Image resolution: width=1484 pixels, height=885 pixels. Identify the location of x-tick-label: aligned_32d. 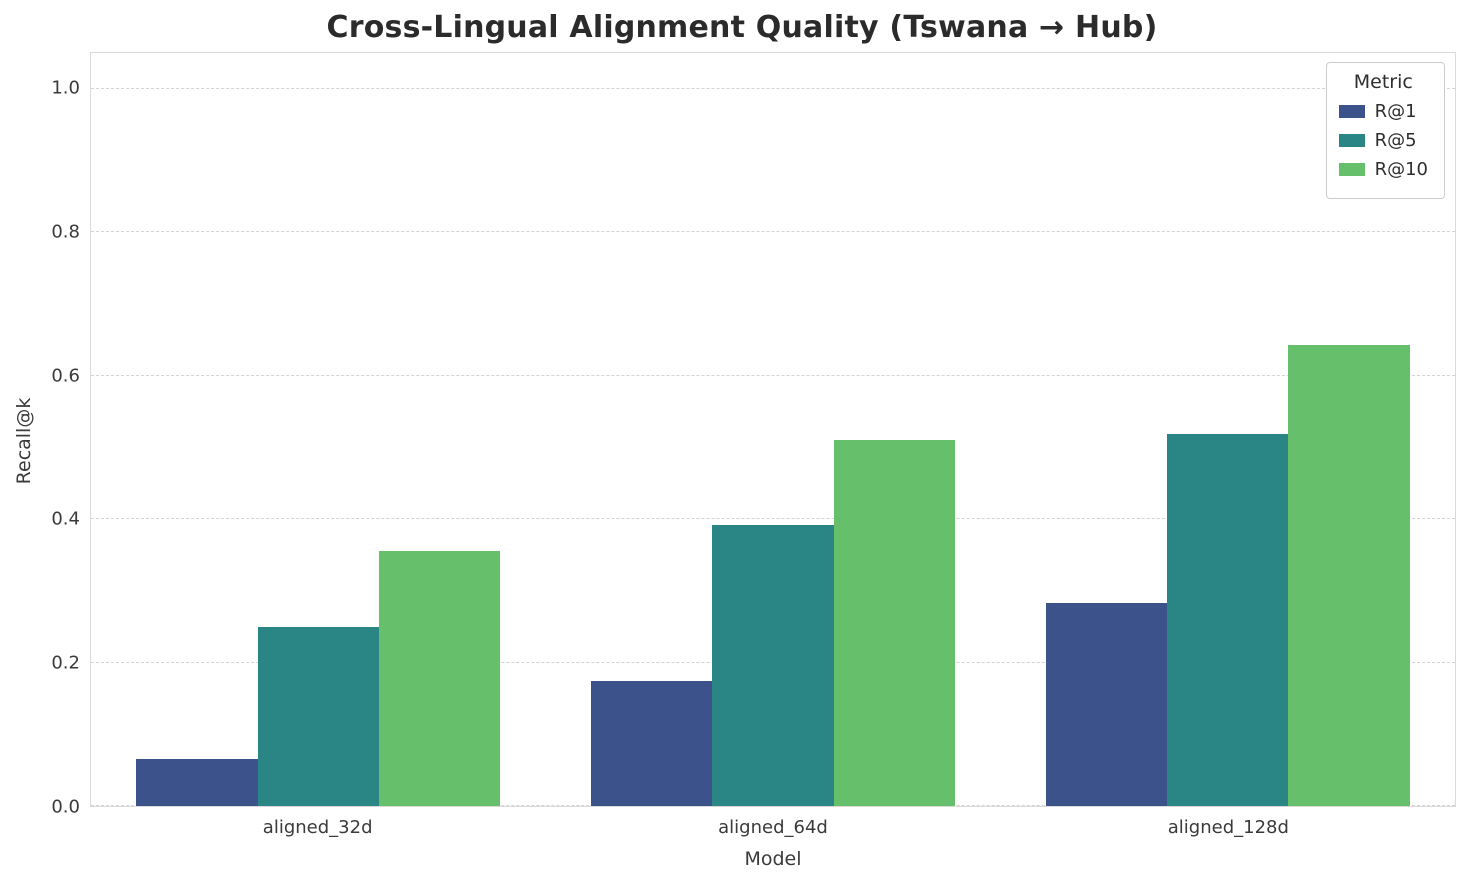
(317, 827).